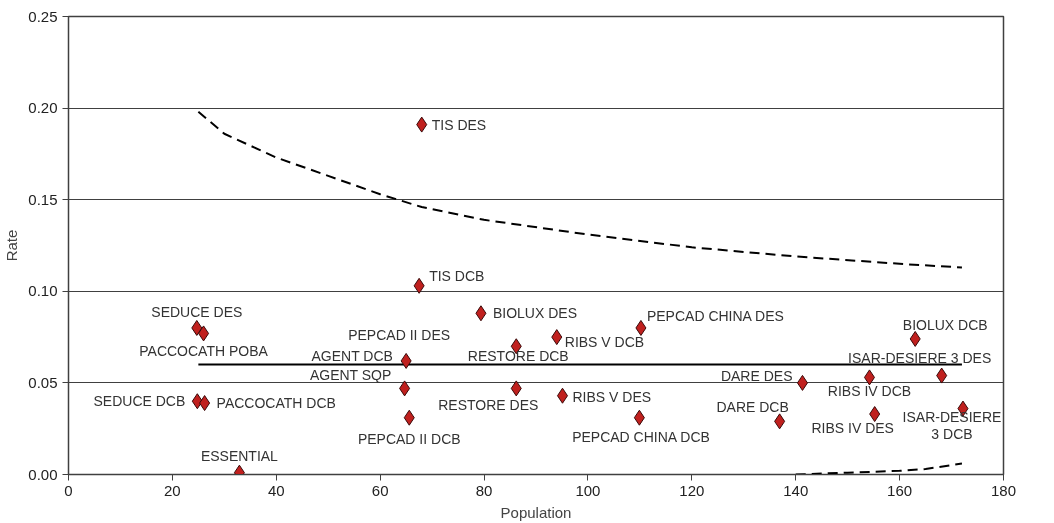 Image resolution: width=1054 pixels, height=523 pixels. I want to click on annotation: RIBS V DCB, so click(604, 342).